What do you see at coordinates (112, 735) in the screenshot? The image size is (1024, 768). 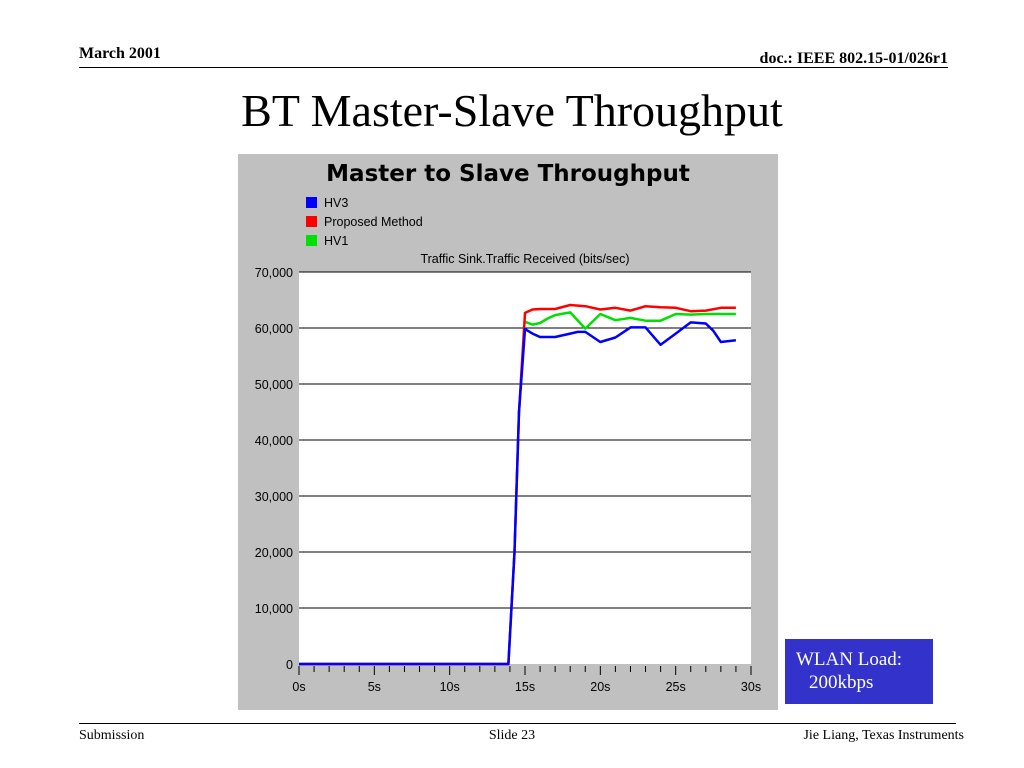 I see `footer-submission: Submission` at bounding box center [112, 735].